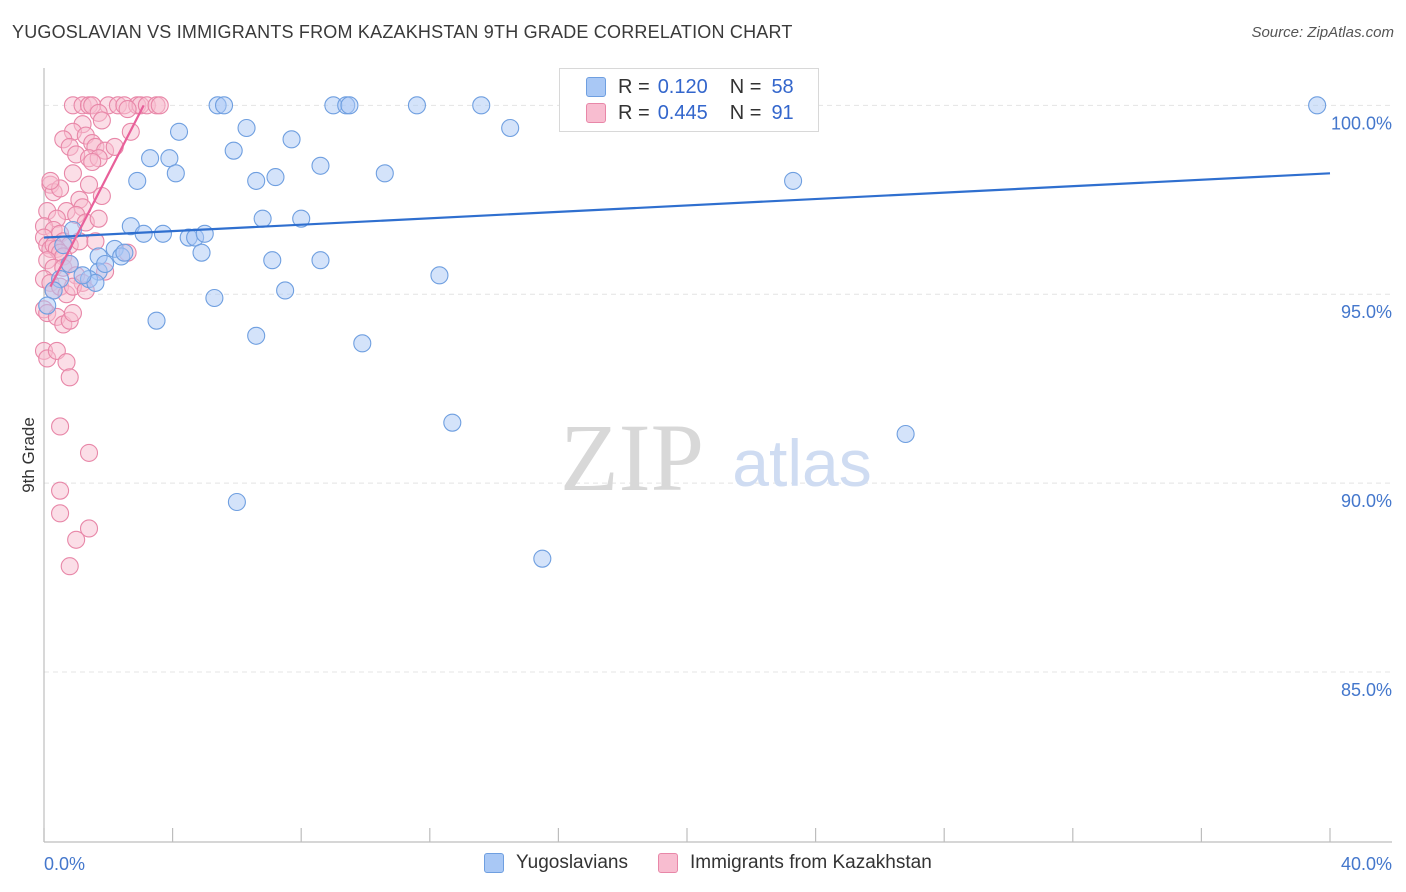  I want to click on legend-item-yugoslavians: Yugoslavians, so click(556, 863).